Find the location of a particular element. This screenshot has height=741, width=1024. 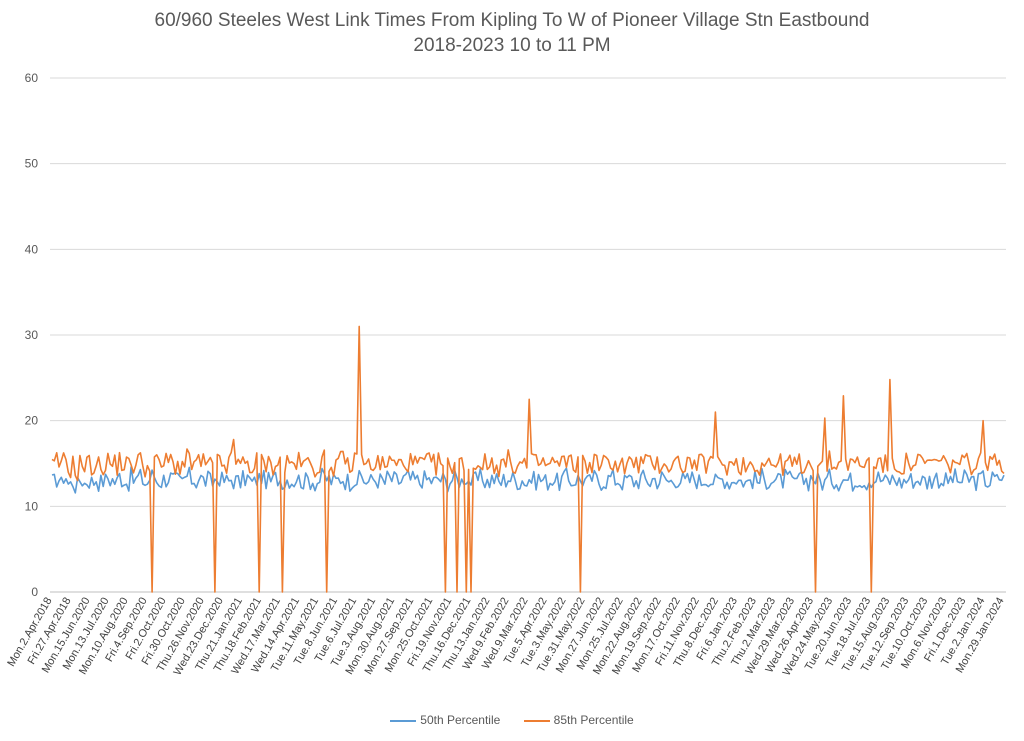

legend-label-p85: 85th Percentile is located at coordinates (593, 720).